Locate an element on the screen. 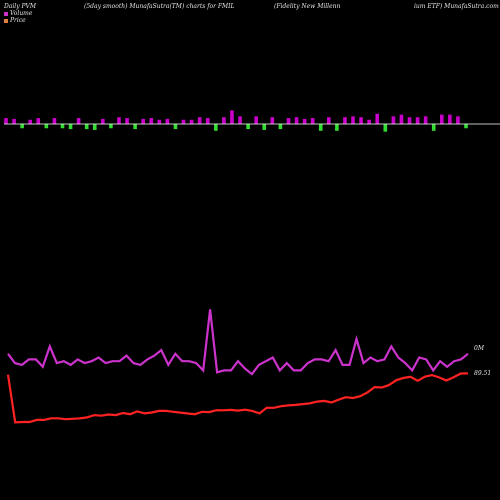  volume-bars is located at coordinates (236, 121).